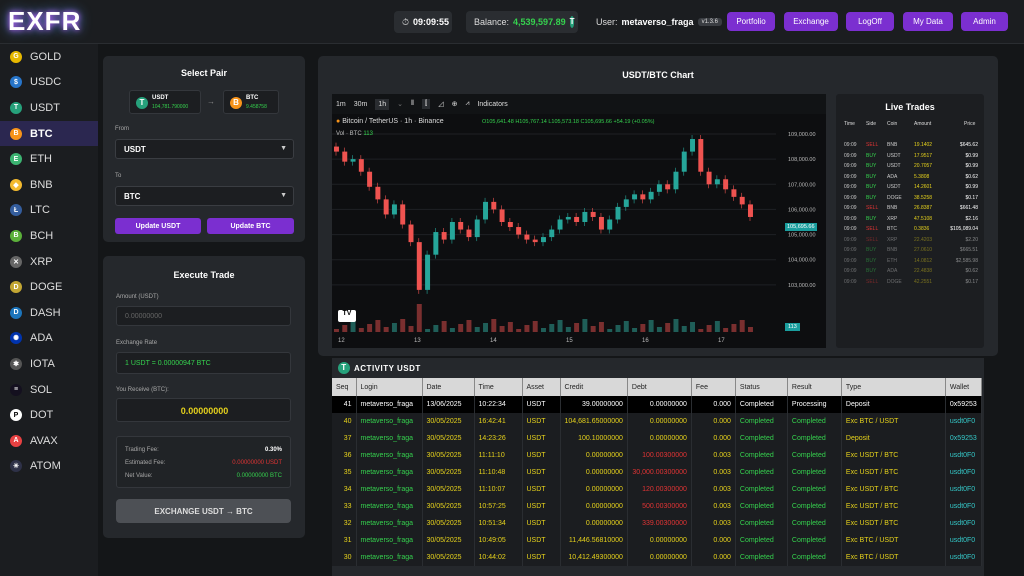  Describe the element at coordinates (382, 104) in the screenshot. I see `interval-1h: 1h` at that location.